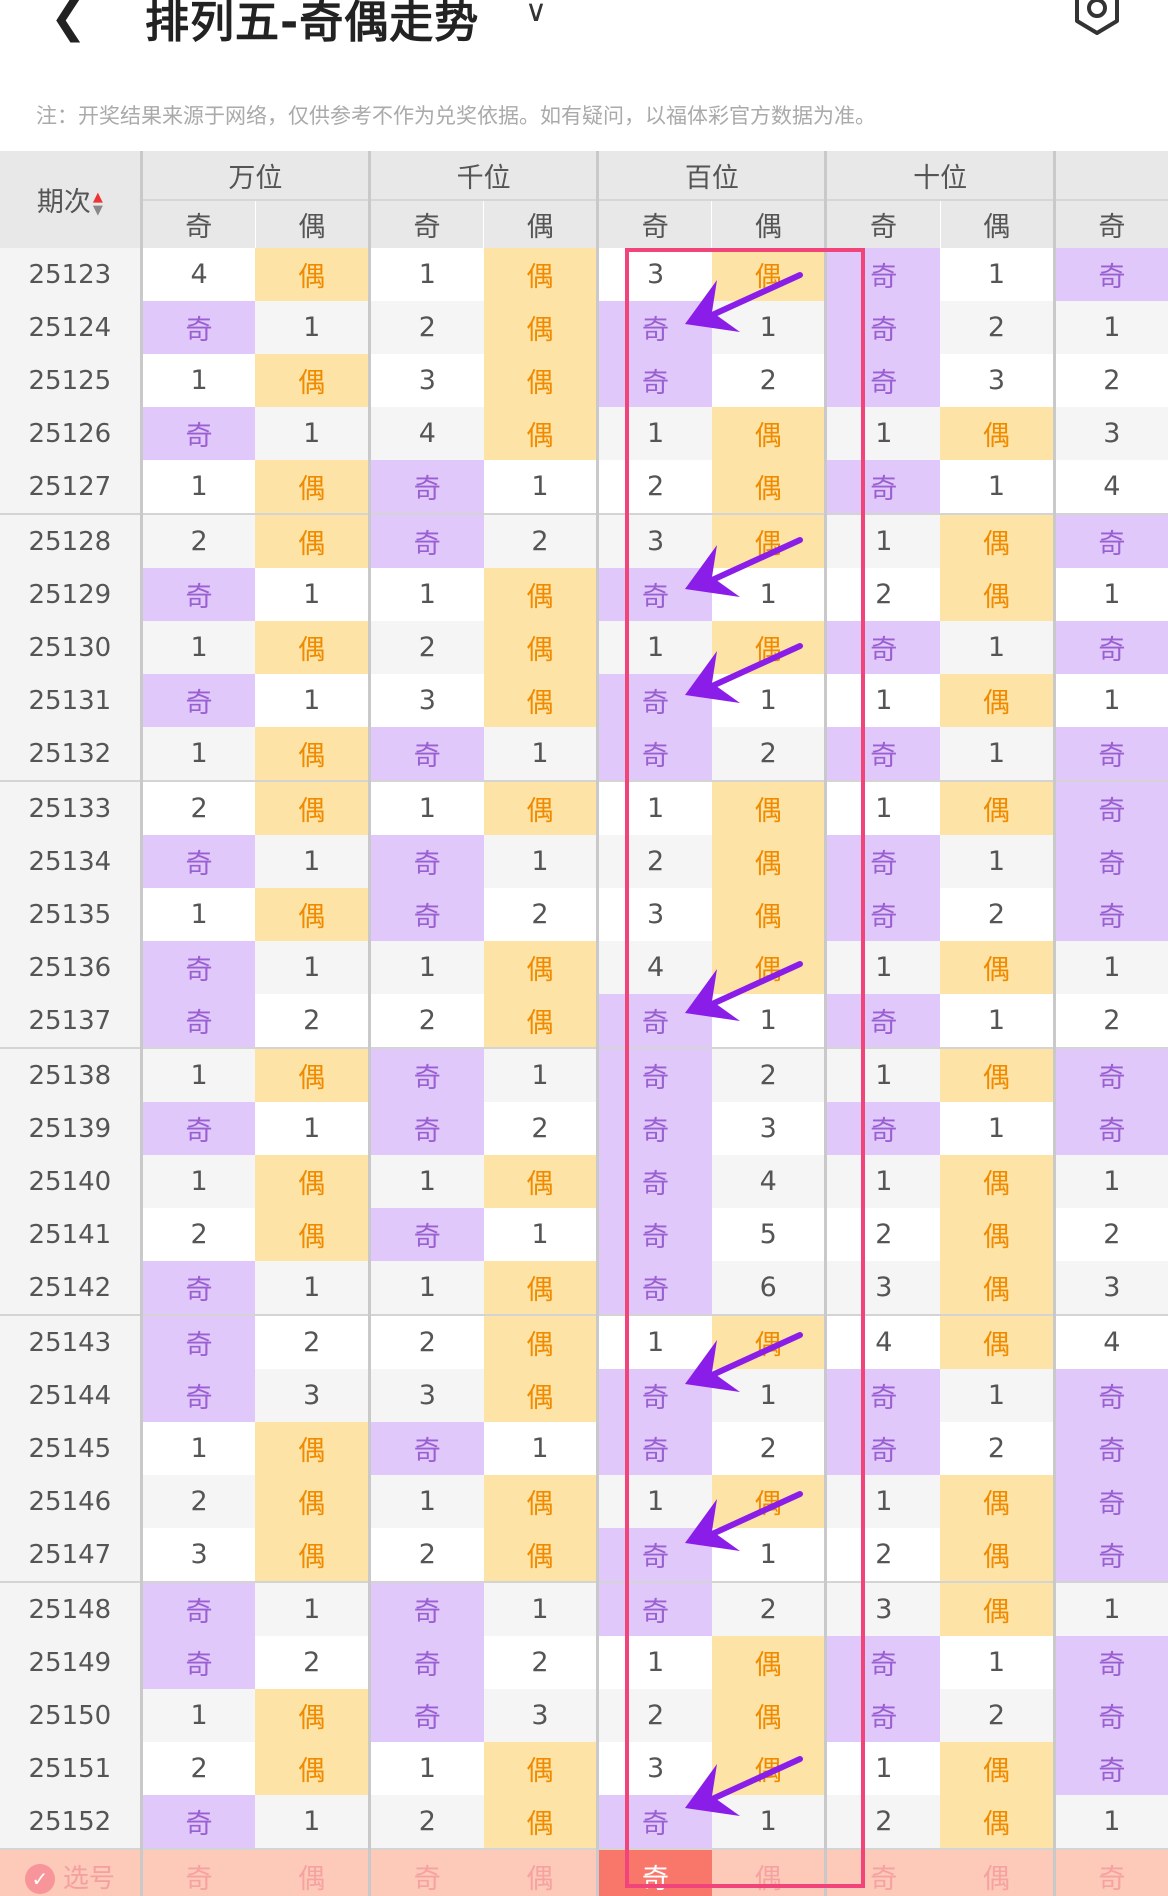 Image resolution: width=1168 pixels, height=1896 pixels. What do you see at coordinates (88, 1878) in the screenshot?
I see `pick-label-text: 选号` at bounding box center [88, 1878].